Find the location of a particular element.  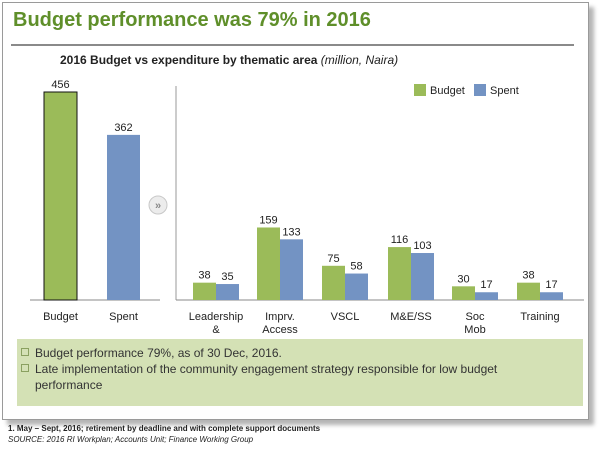

category-label: Spent is located at coordinates (123, 317).